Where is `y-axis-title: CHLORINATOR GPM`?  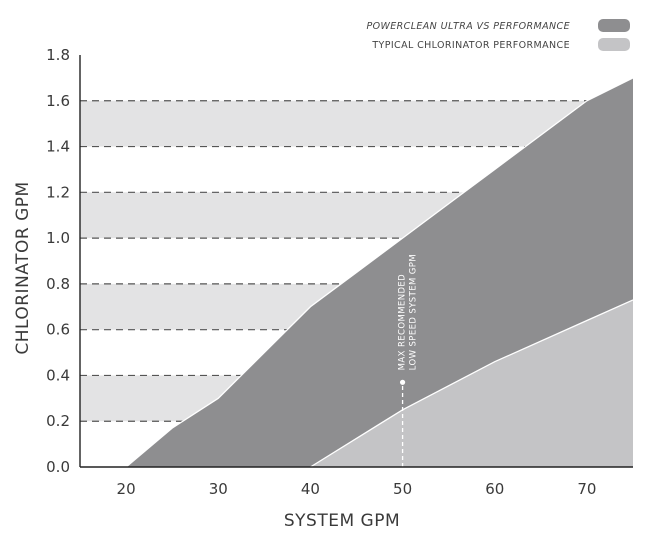 y-axis-title: CHLORINATOR GPM is located at coordinates (23, 267).